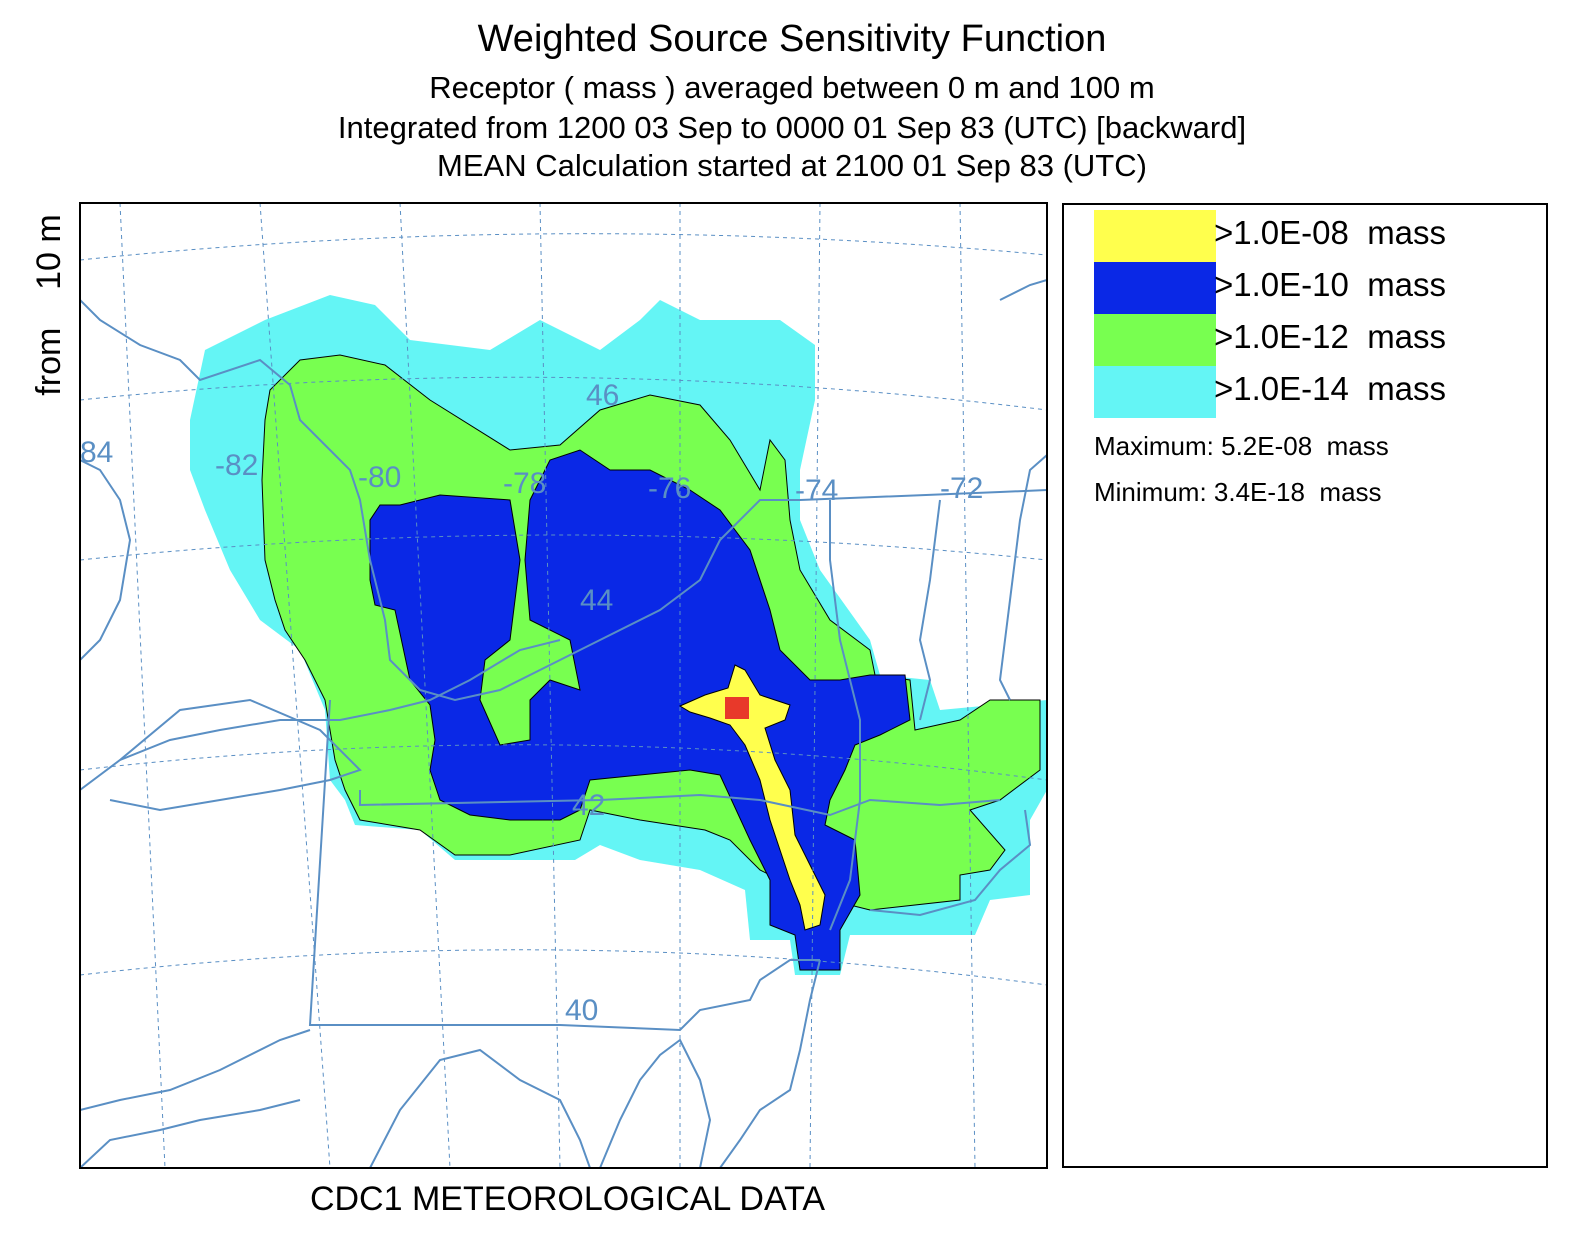 This screenshot has width=1584, height=1250. I want to click on legend-label: >1.0E-12 mass, so click(1330, 336).